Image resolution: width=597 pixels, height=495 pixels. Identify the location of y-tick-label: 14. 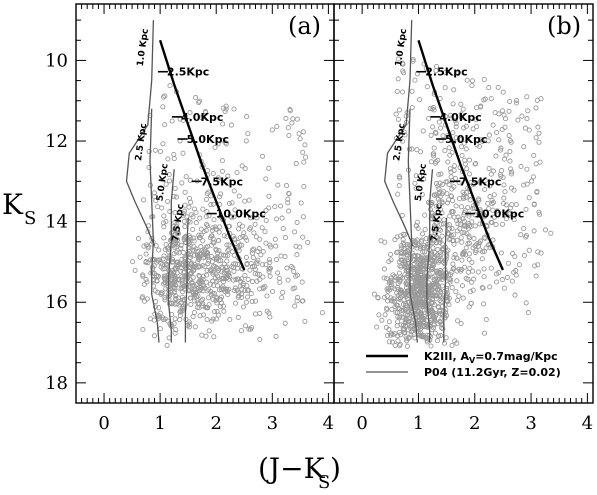
(56, 222).